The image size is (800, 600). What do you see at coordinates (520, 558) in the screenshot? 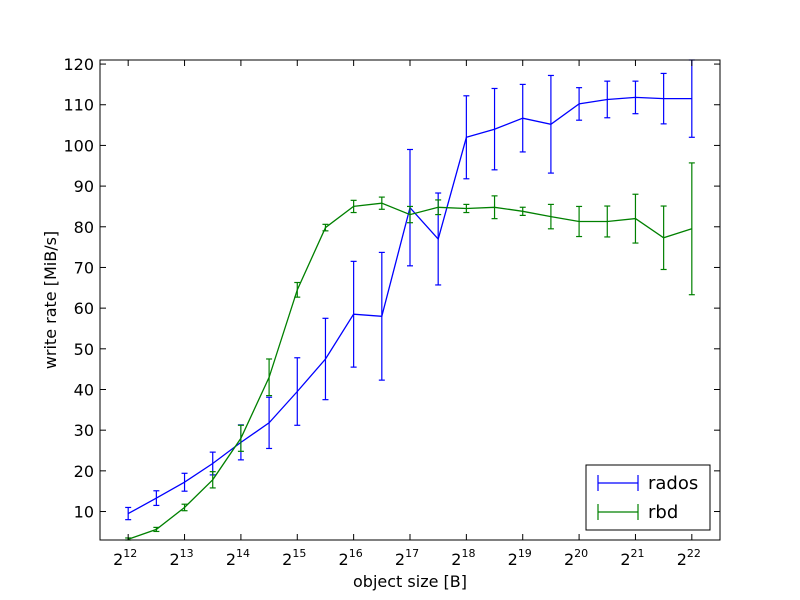
I see `x-tick-label: 219` at bounding box center [520, 558].